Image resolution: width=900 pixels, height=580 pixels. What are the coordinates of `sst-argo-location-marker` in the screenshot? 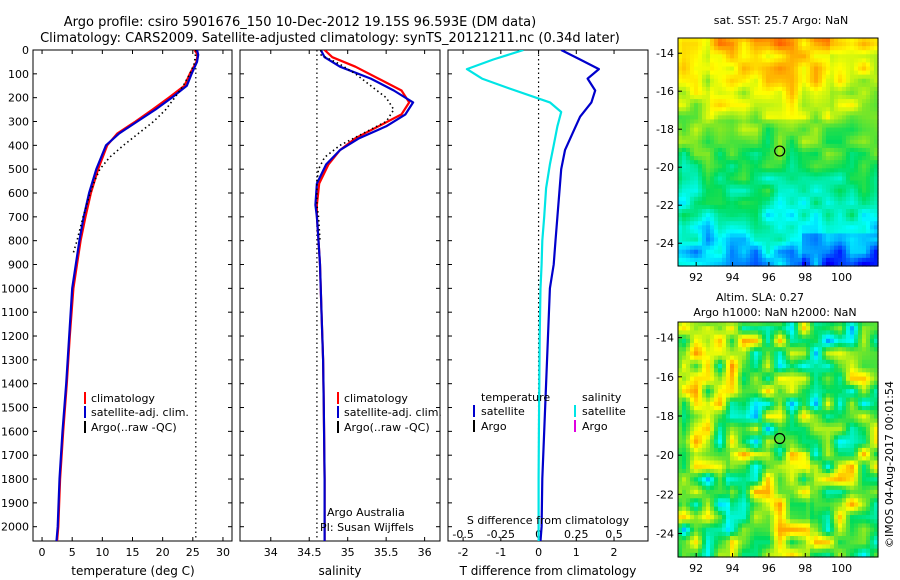 It's located at (780, 151).